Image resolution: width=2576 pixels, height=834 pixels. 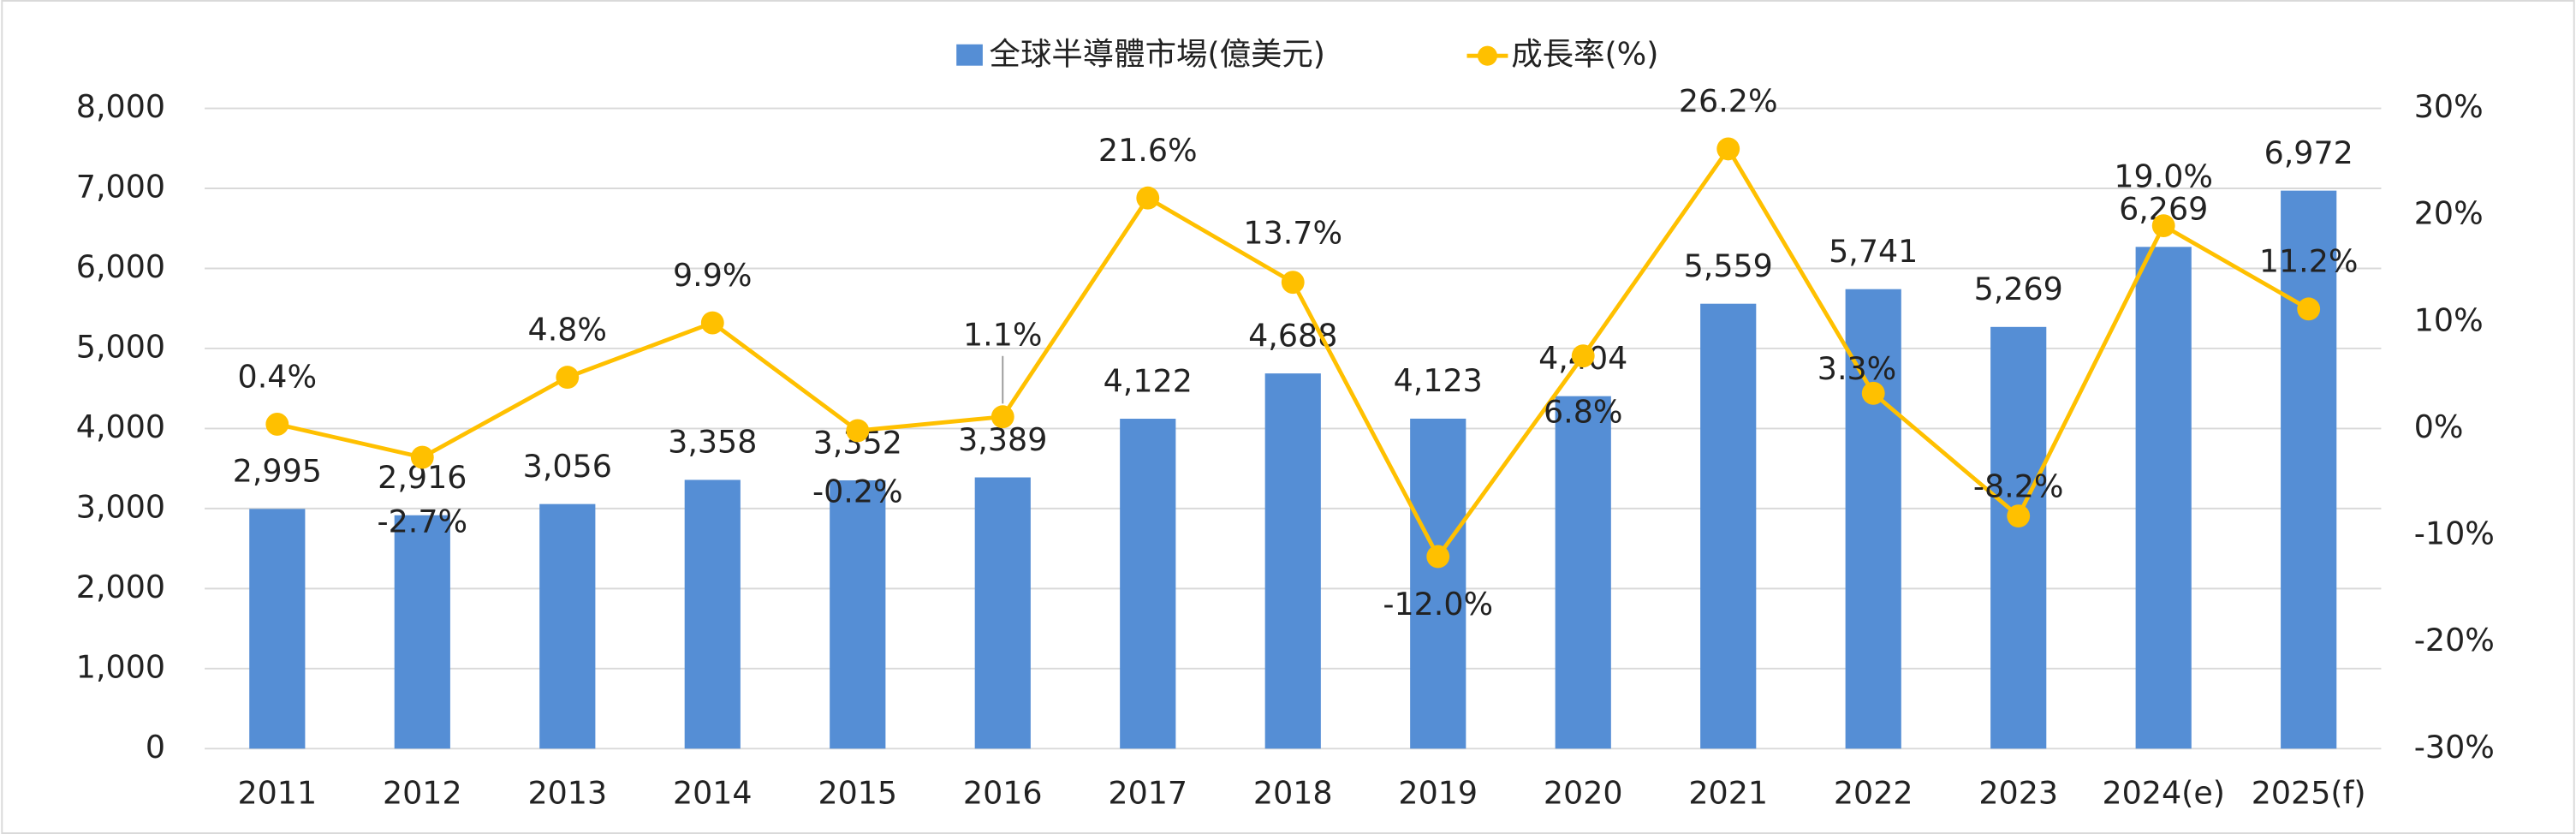 I want to click on legend-label: 全球半導體市場(億美元), so click(x=1157, y=54).